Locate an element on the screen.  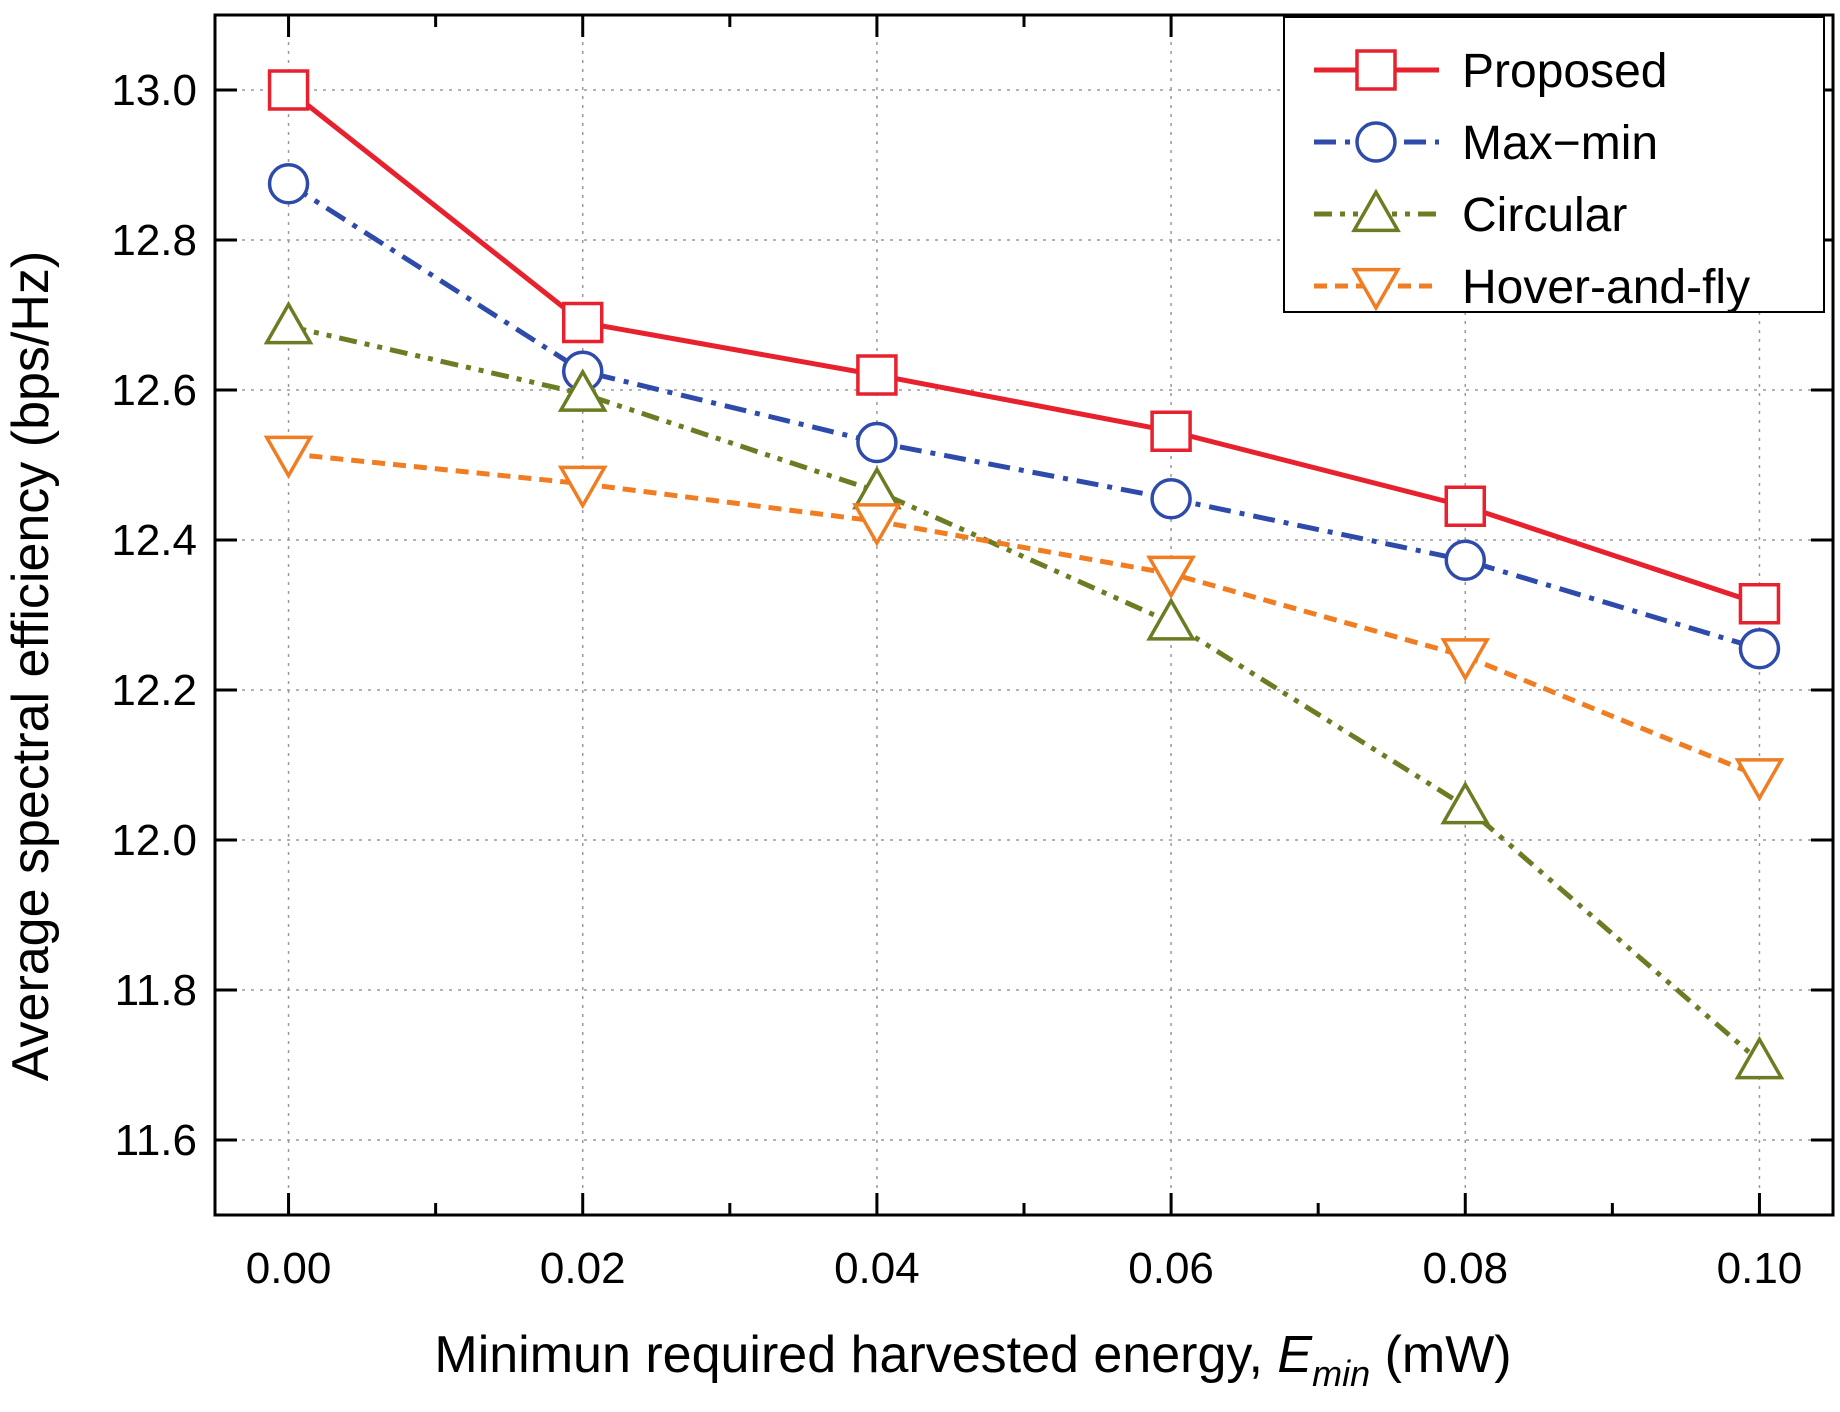
legend-entry-circular: Circular is located at coordinates (1470, 215).